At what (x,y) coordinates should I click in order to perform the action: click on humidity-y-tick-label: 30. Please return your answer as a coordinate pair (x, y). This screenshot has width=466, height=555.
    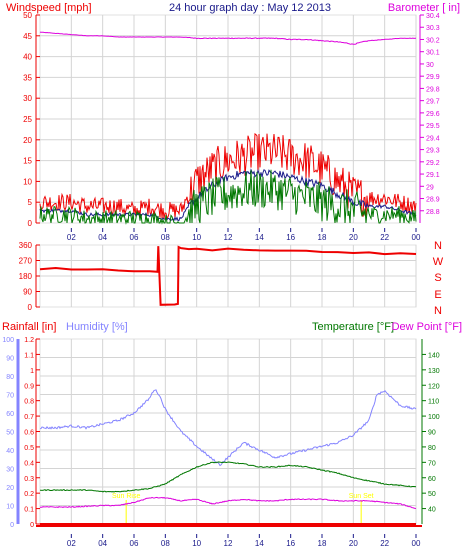
    Looking at the image, I should click on (10, 470).